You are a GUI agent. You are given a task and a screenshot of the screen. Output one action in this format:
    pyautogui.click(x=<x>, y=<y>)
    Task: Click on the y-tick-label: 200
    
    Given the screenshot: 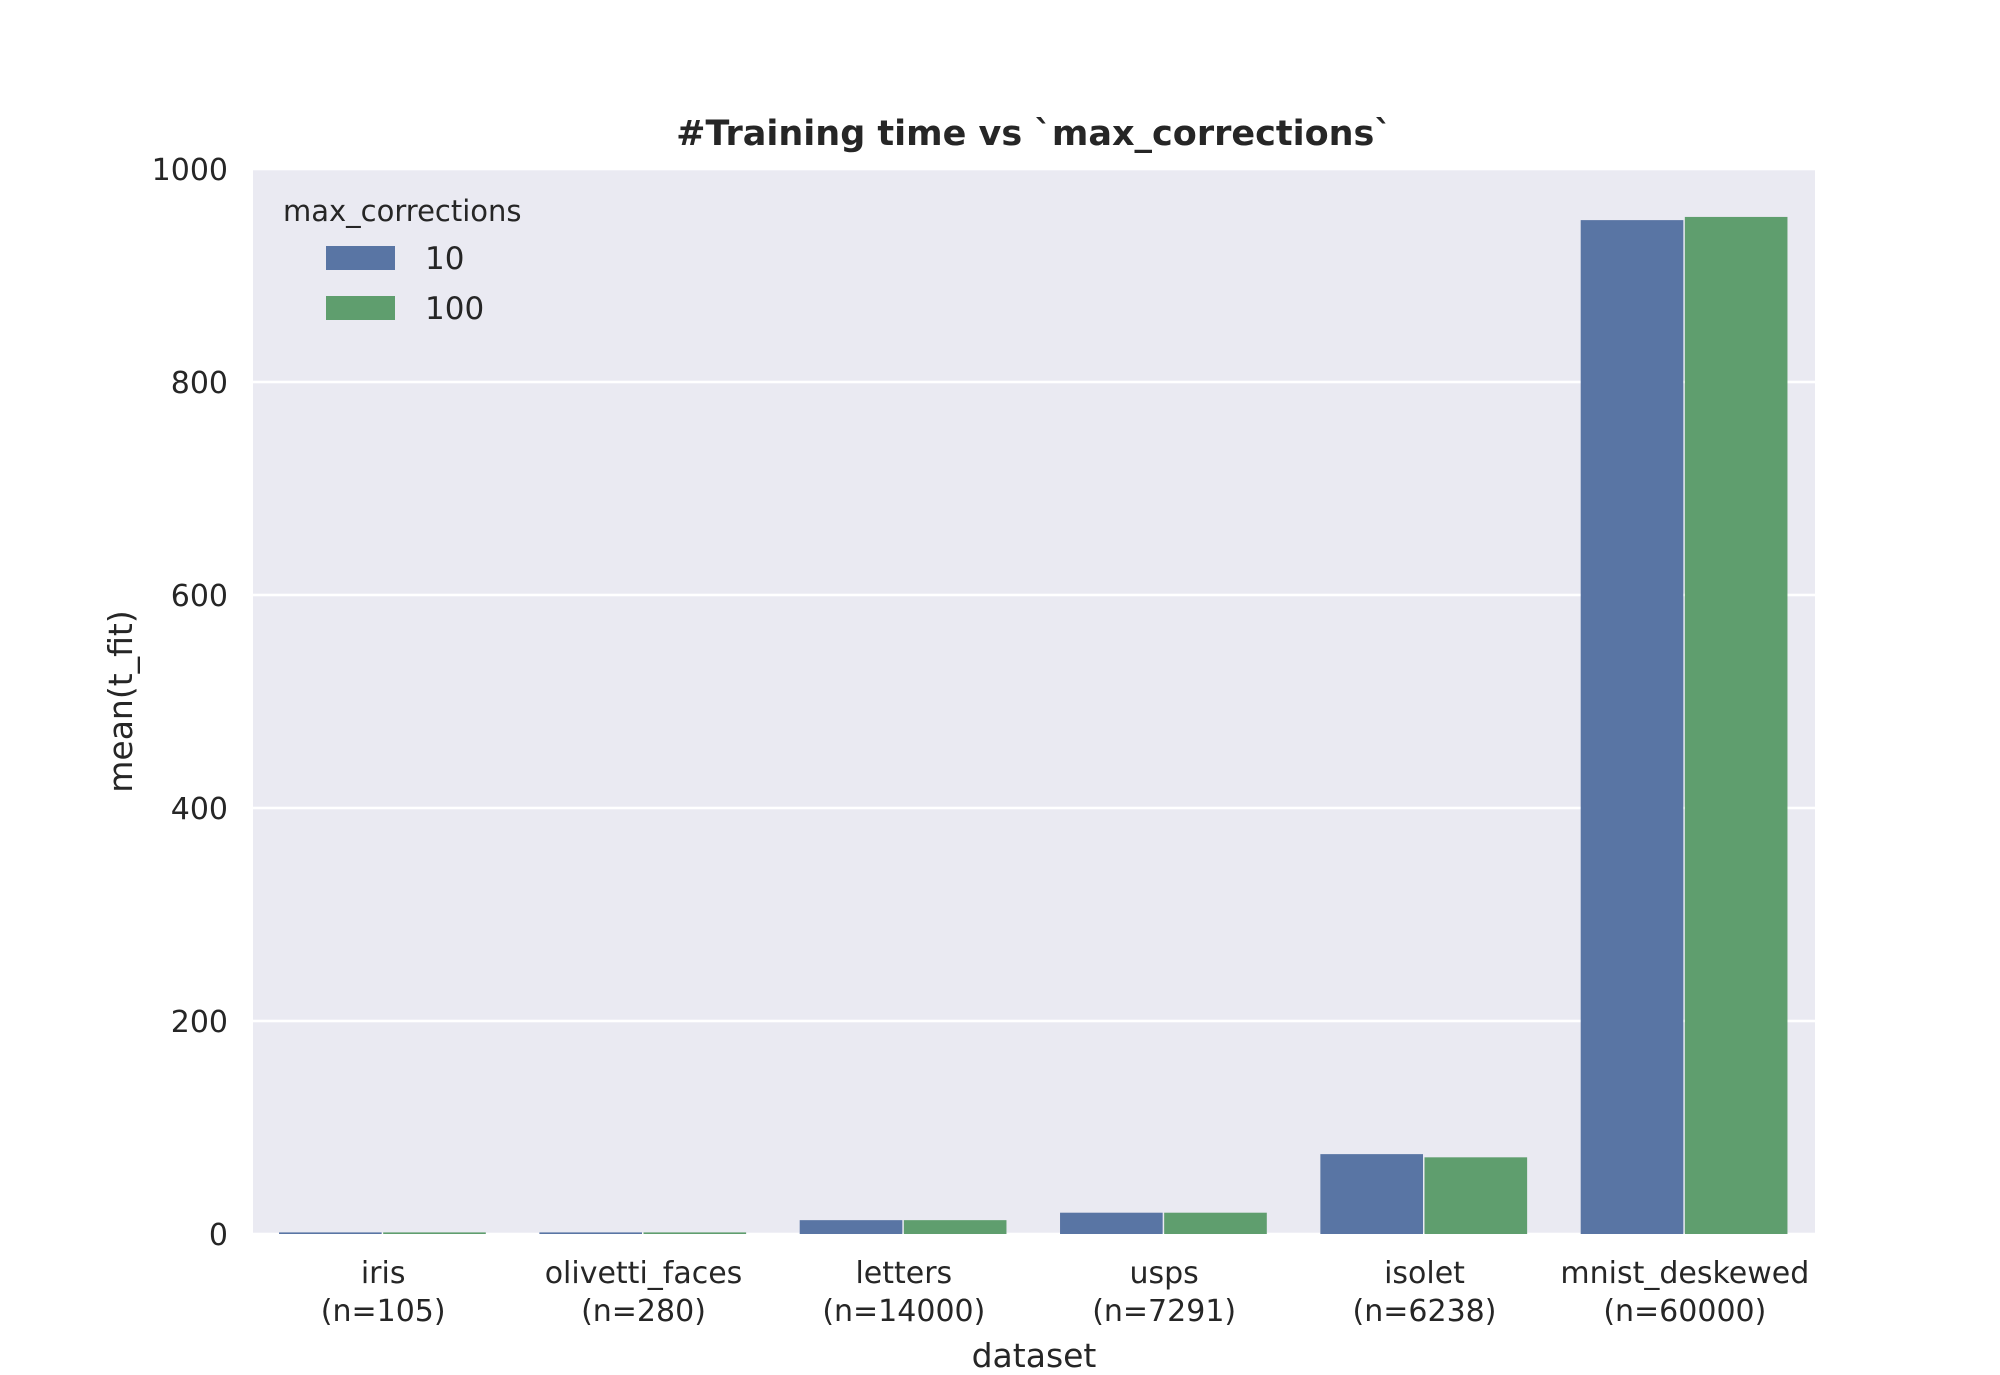 What is the action you would take?
    pyautogui.click(x=199, y=1022)
    